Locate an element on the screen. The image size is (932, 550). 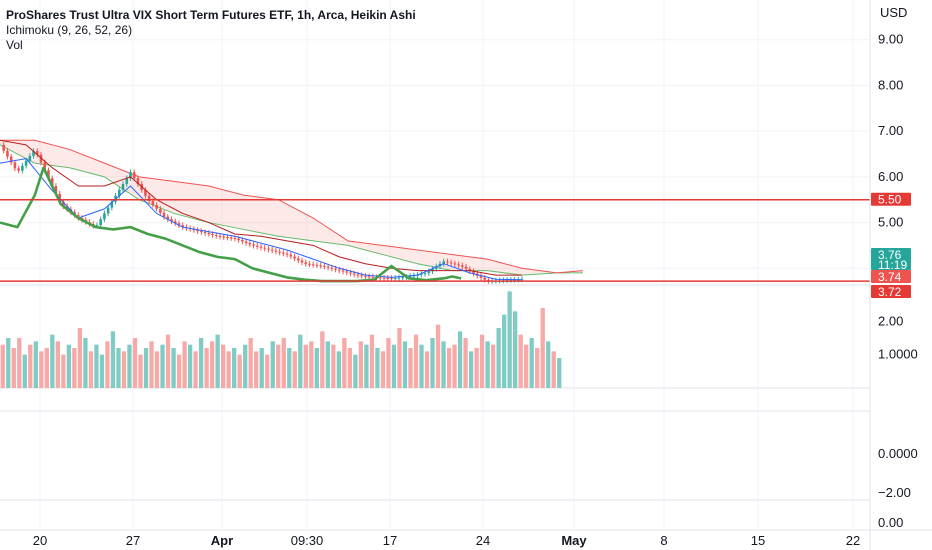
ichimoku-lines is located at coordinates (261, 211).